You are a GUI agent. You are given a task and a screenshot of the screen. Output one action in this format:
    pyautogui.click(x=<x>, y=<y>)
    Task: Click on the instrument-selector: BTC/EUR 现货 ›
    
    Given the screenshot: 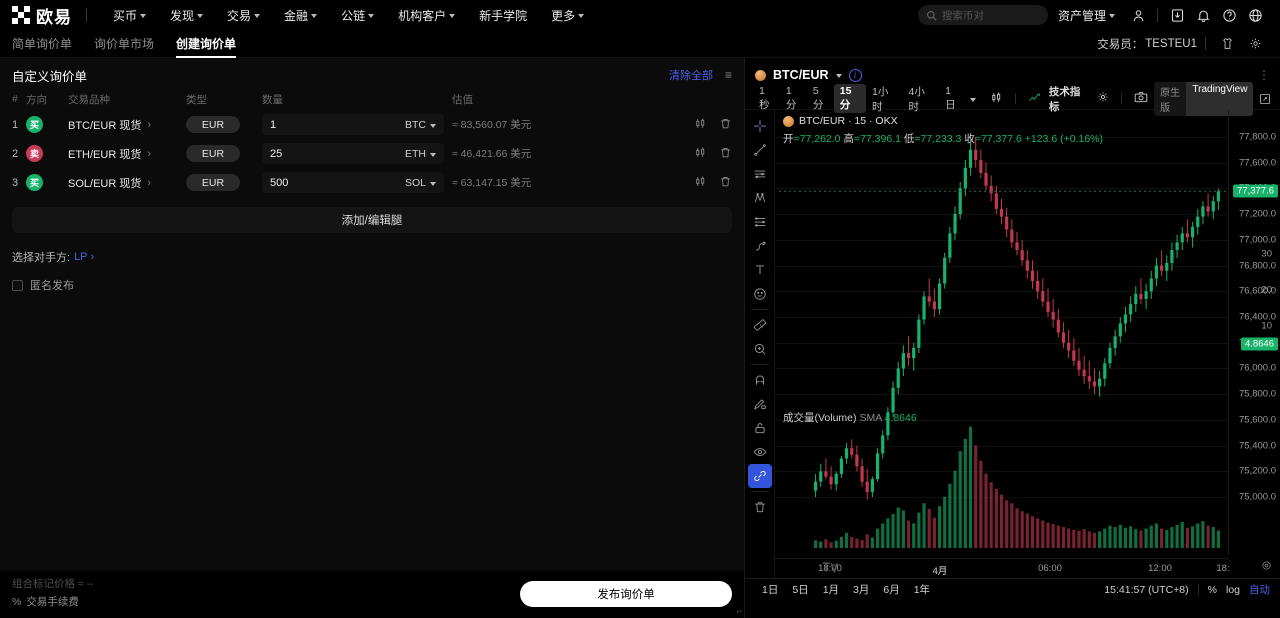 What is the action you would take?
    pyautogui.click(x=127, y=125)
    